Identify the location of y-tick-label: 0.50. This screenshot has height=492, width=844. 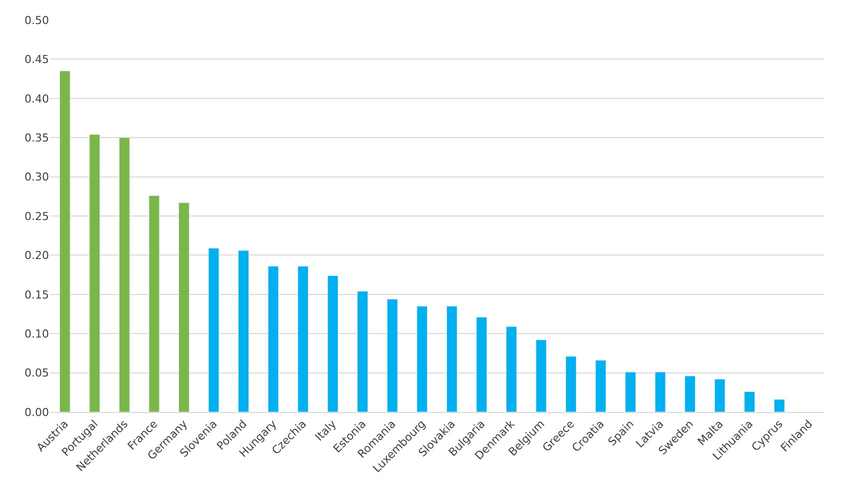
(36, 20).